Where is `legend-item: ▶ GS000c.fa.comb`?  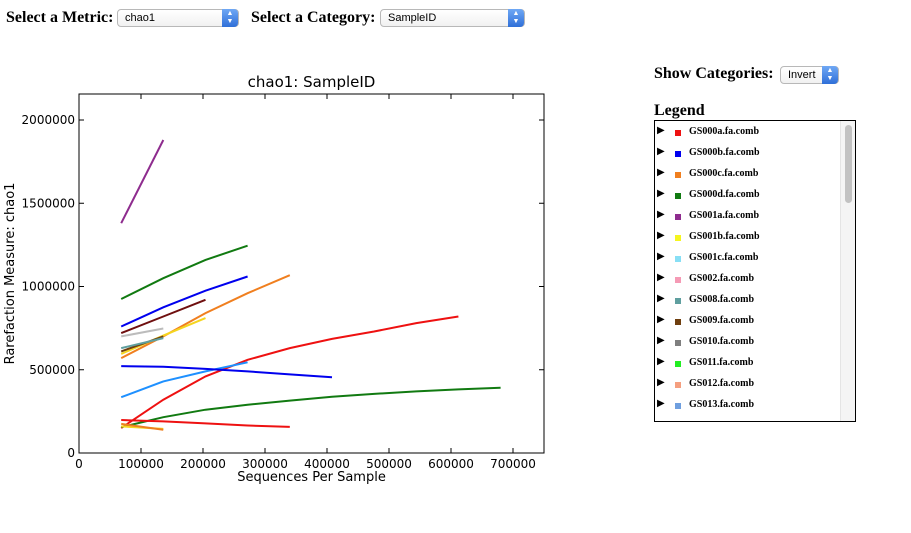
legend-item: ▶ GS000c.fa.comb is located at coordinates (750, 176).